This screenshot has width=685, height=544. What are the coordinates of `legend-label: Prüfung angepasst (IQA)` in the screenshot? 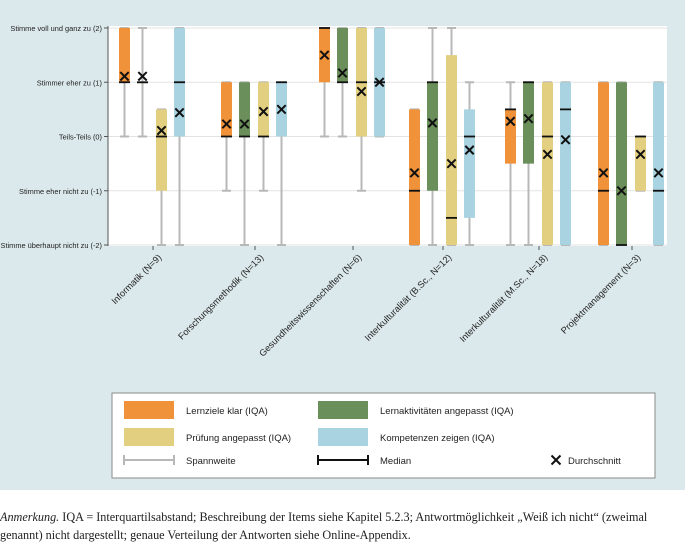 It's located at (238, 438).